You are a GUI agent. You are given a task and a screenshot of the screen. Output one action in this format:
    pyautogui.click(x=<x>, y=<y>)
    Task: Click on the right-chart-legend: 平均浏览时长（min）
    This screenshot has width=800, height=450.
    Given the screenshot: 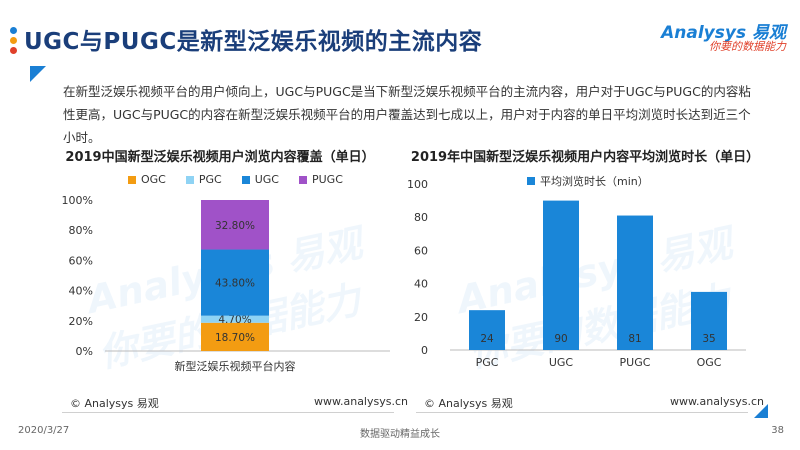 What is the action you would take?
    pyautogui.click(x=588, y=181)
    